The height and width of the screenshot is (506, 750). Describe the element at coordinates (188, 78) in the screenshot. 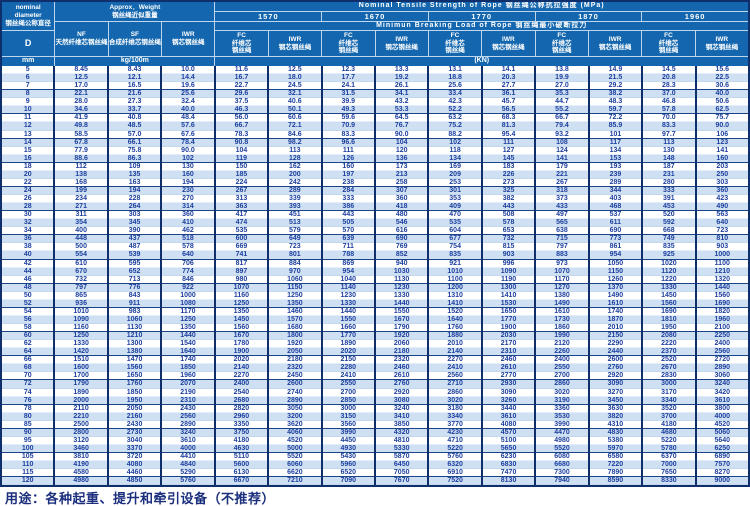

I see `breaking-load-cell: 14.4` at that location.